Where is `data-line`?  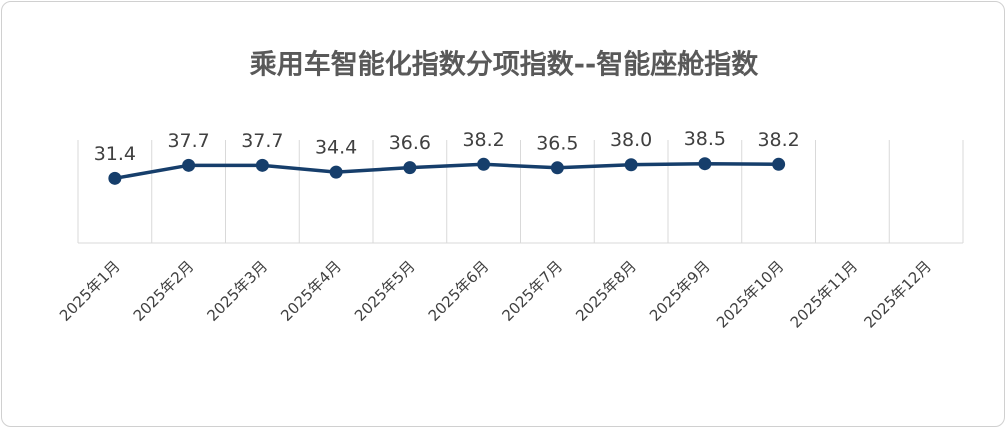
data-line is located at coordinates (446, 171).